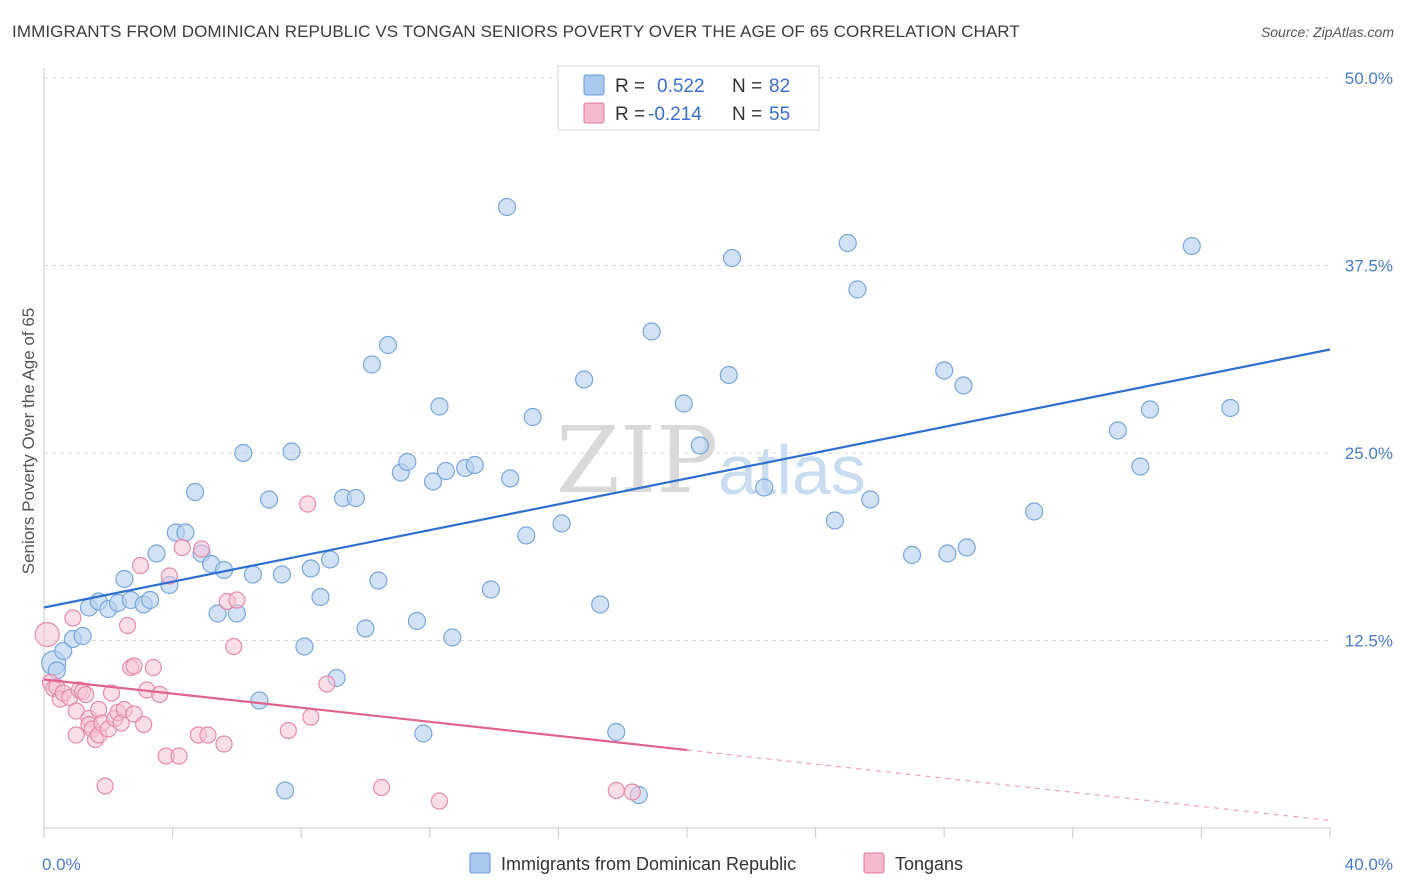  I want to click on legend-n-label-blue: N =, so click(747, 86).